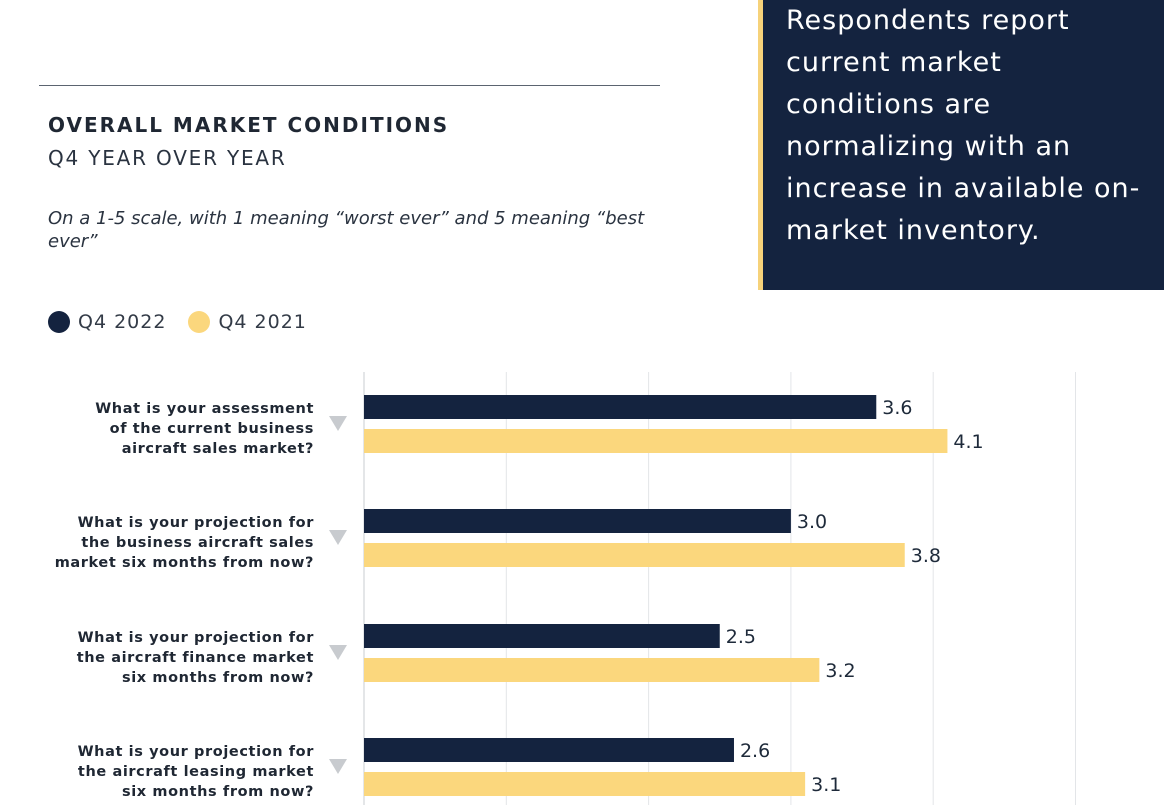 This screenshot has width=1164, height=805. Describe the element at coordinates (59, 322) in the screenshot. I see `legend-swatch-q4-2022` at that location.